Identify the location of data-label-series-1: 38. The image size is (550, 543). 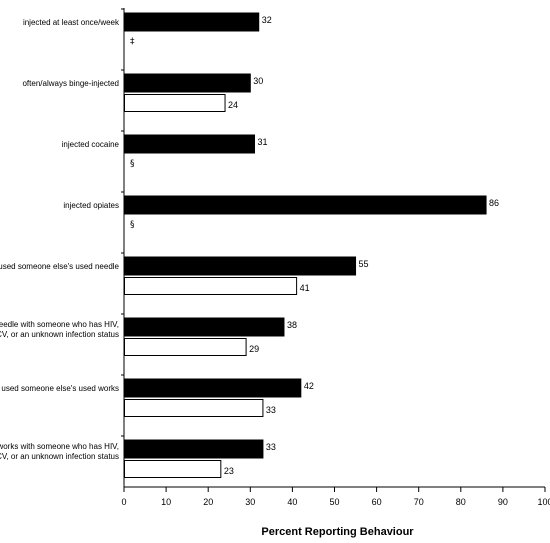
(292, 325).